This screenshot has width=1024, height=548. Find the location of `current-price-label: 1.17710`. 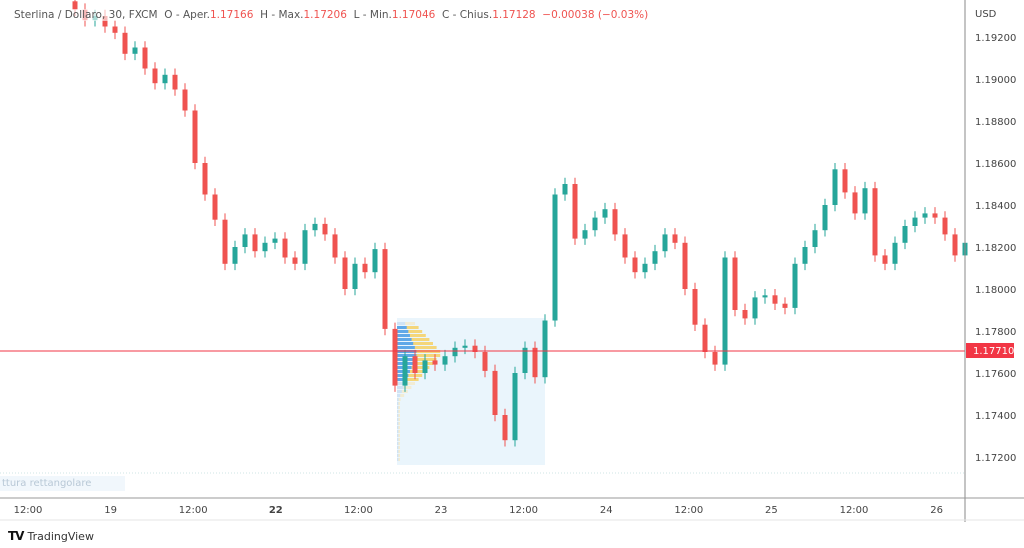

current-price-label: 1.17710 is located at coordinates (993, 351).